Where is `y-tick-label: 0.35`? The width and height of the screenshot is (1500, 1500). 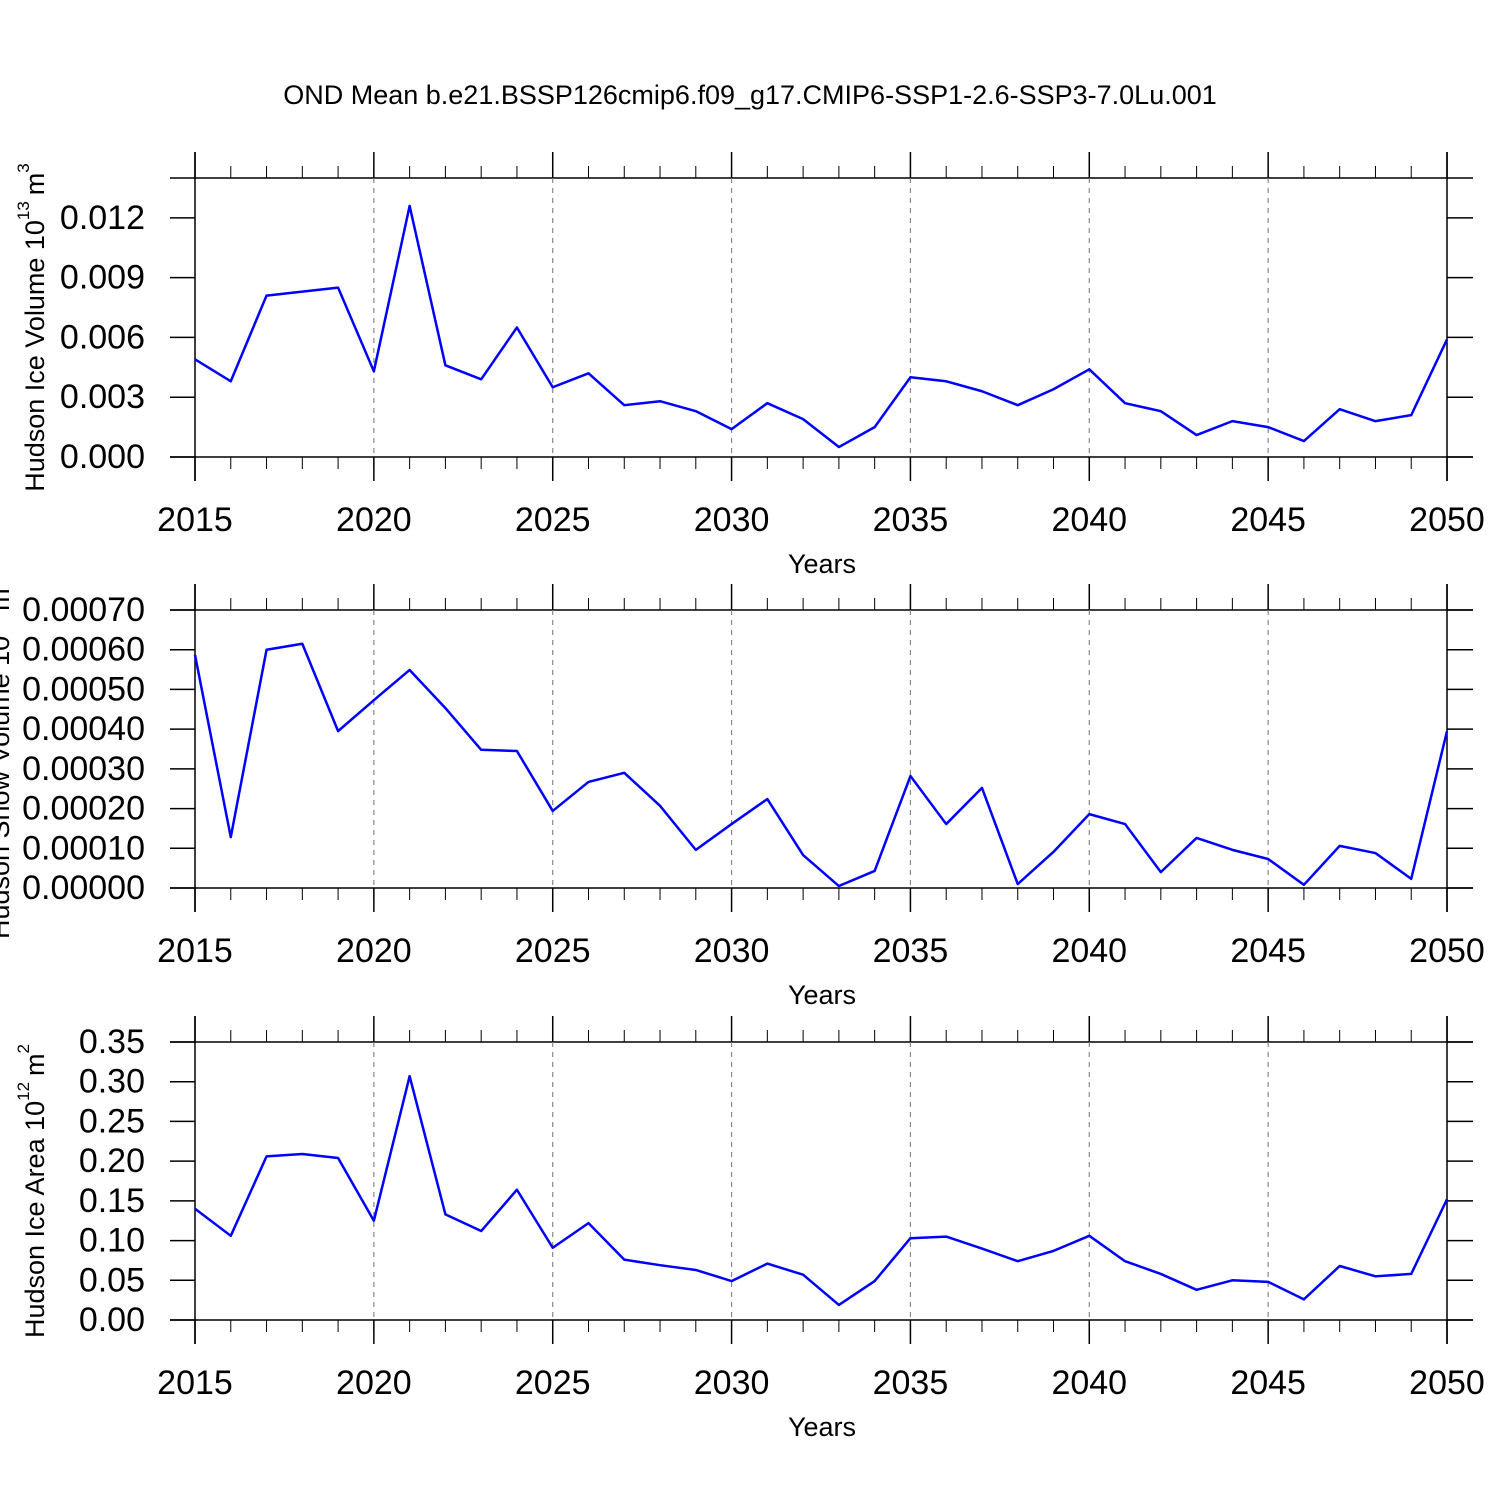 y-tick-label: 0.35 is located at coordinates (112, 1042).